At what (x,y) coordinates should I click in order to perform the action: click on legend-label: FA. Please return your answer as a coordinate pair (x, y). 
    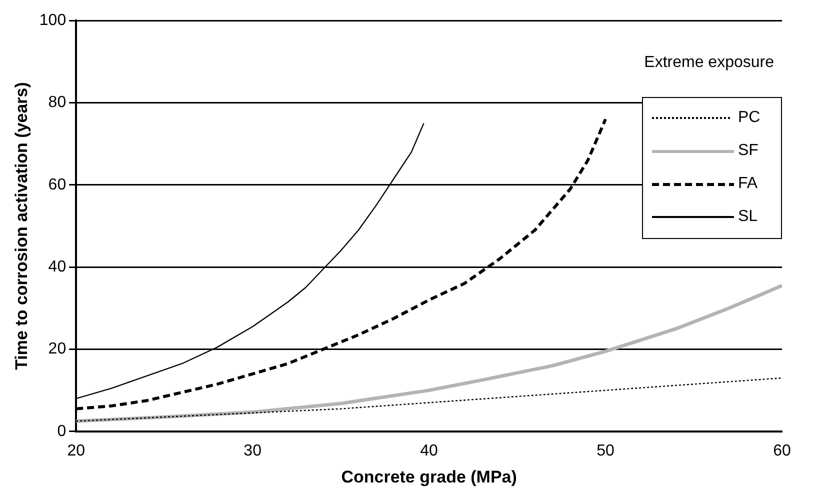
    Looking at the image, I should click on (748, 184).